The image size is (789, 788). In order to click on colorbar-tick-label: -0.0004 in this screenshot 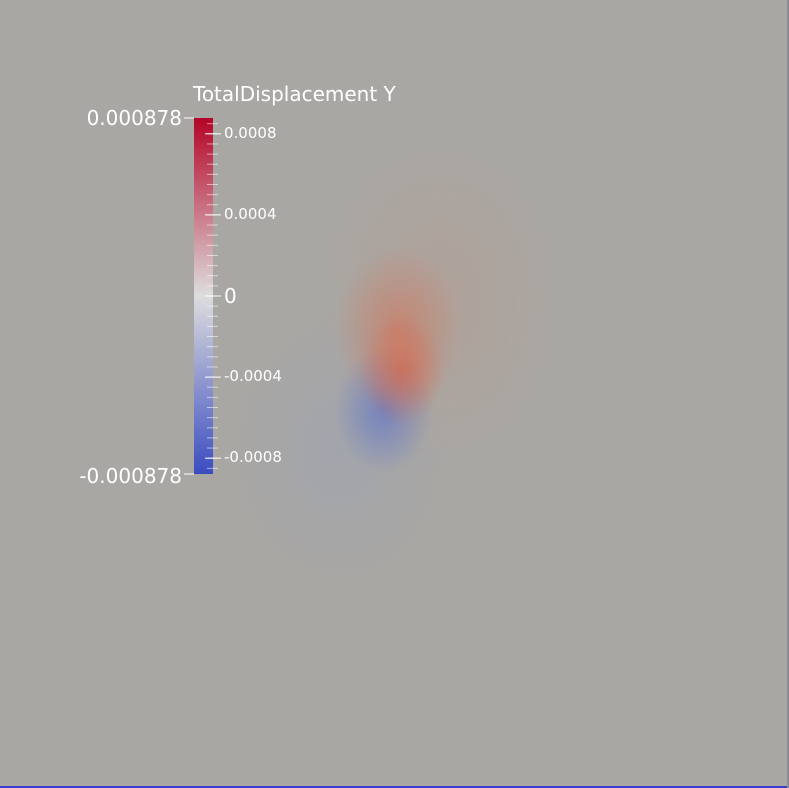, I will do `click(253, 376)`.